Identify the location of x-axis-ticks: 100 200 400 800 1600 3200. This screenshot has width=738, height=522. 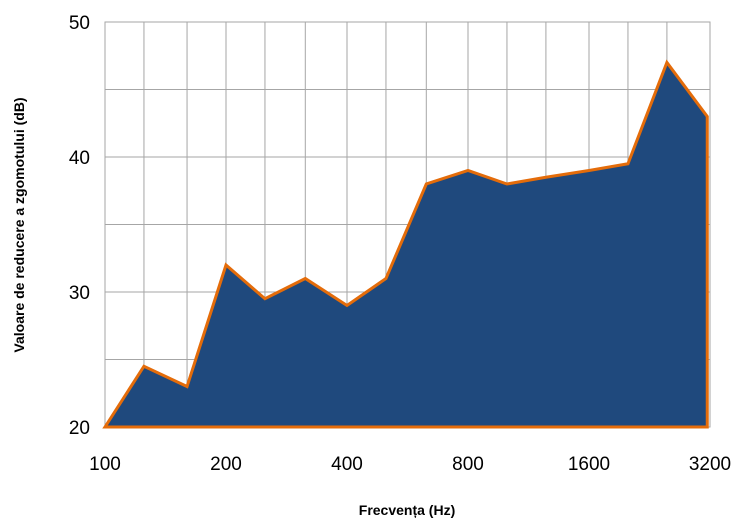
(410, 464).